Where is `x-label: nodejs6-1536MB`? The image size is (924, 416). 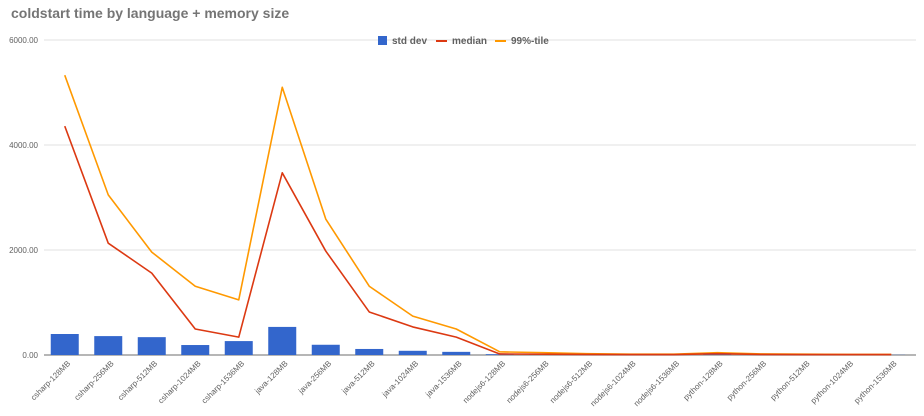
x-label: nodejs6-1536MB is located at coordinates (656, 383).